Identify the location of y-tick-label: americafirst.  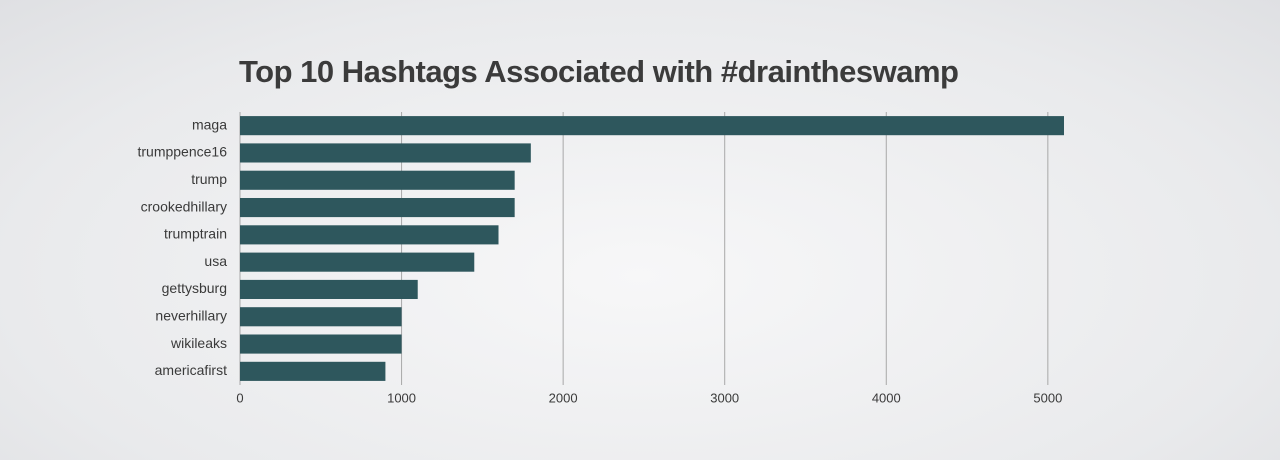
(191, 370).